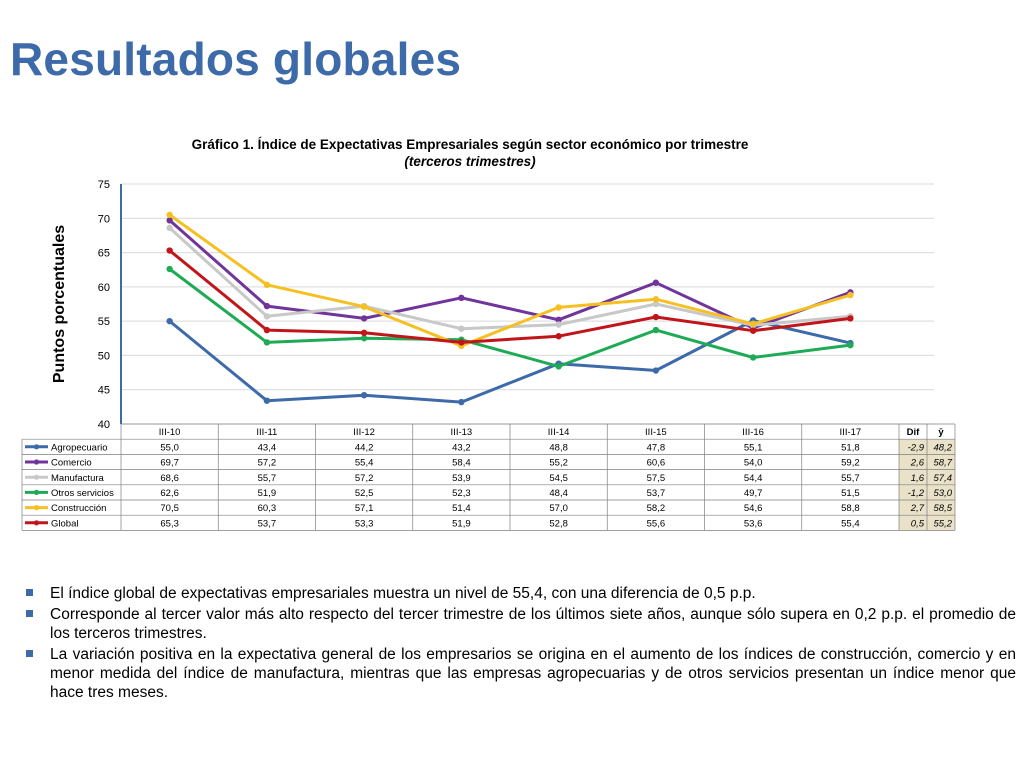 Image resolution: width=1024 pixels, height=768 pixels. Describe the element at coordinates (917, 508) in the screenshot. I see `dif-value: 2,7` at that location.